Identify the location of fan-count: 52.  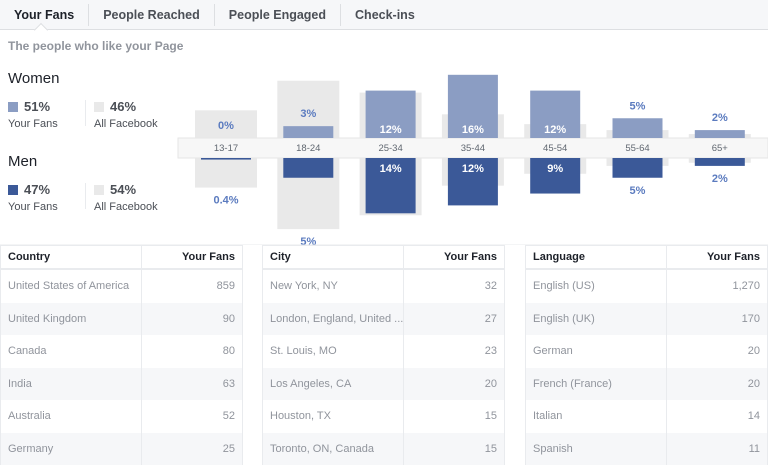
(228, 416).